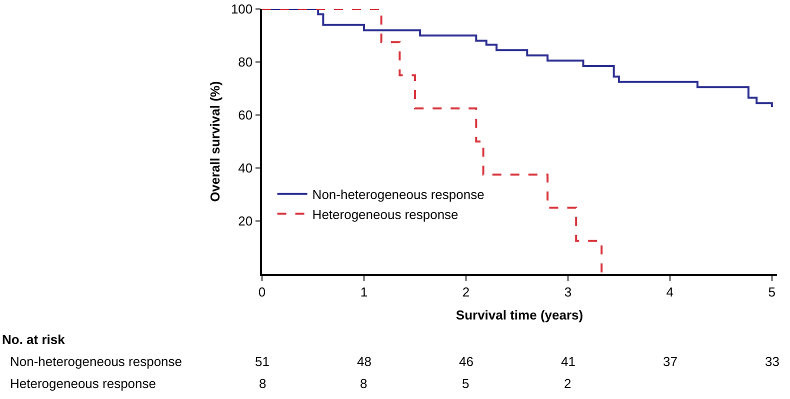 This screenshot has height=399, width=790. What do you see at coordinates (245, 221) in the screenshot?
I see `y-tick-label: 20` at bounding box center [245, 221].